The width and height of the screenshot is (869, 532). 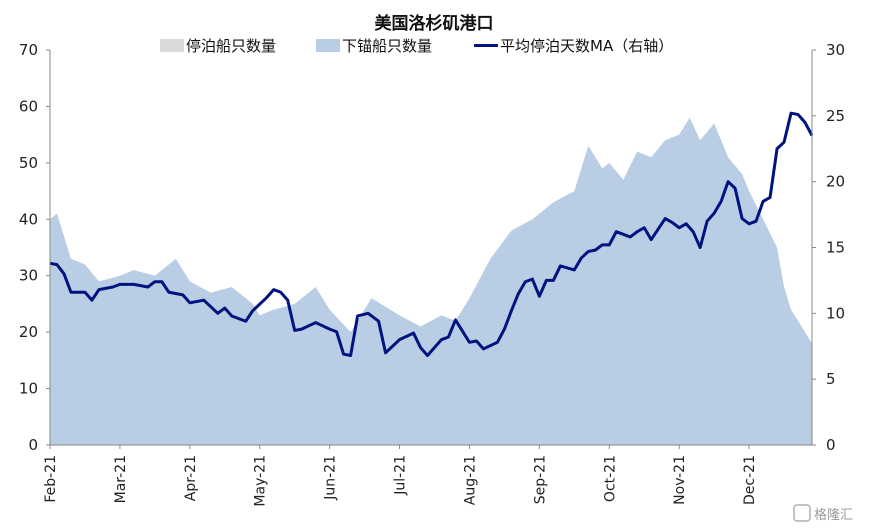 I want to click on x-tick-label: Dec-21, so click(x=750, y=480).